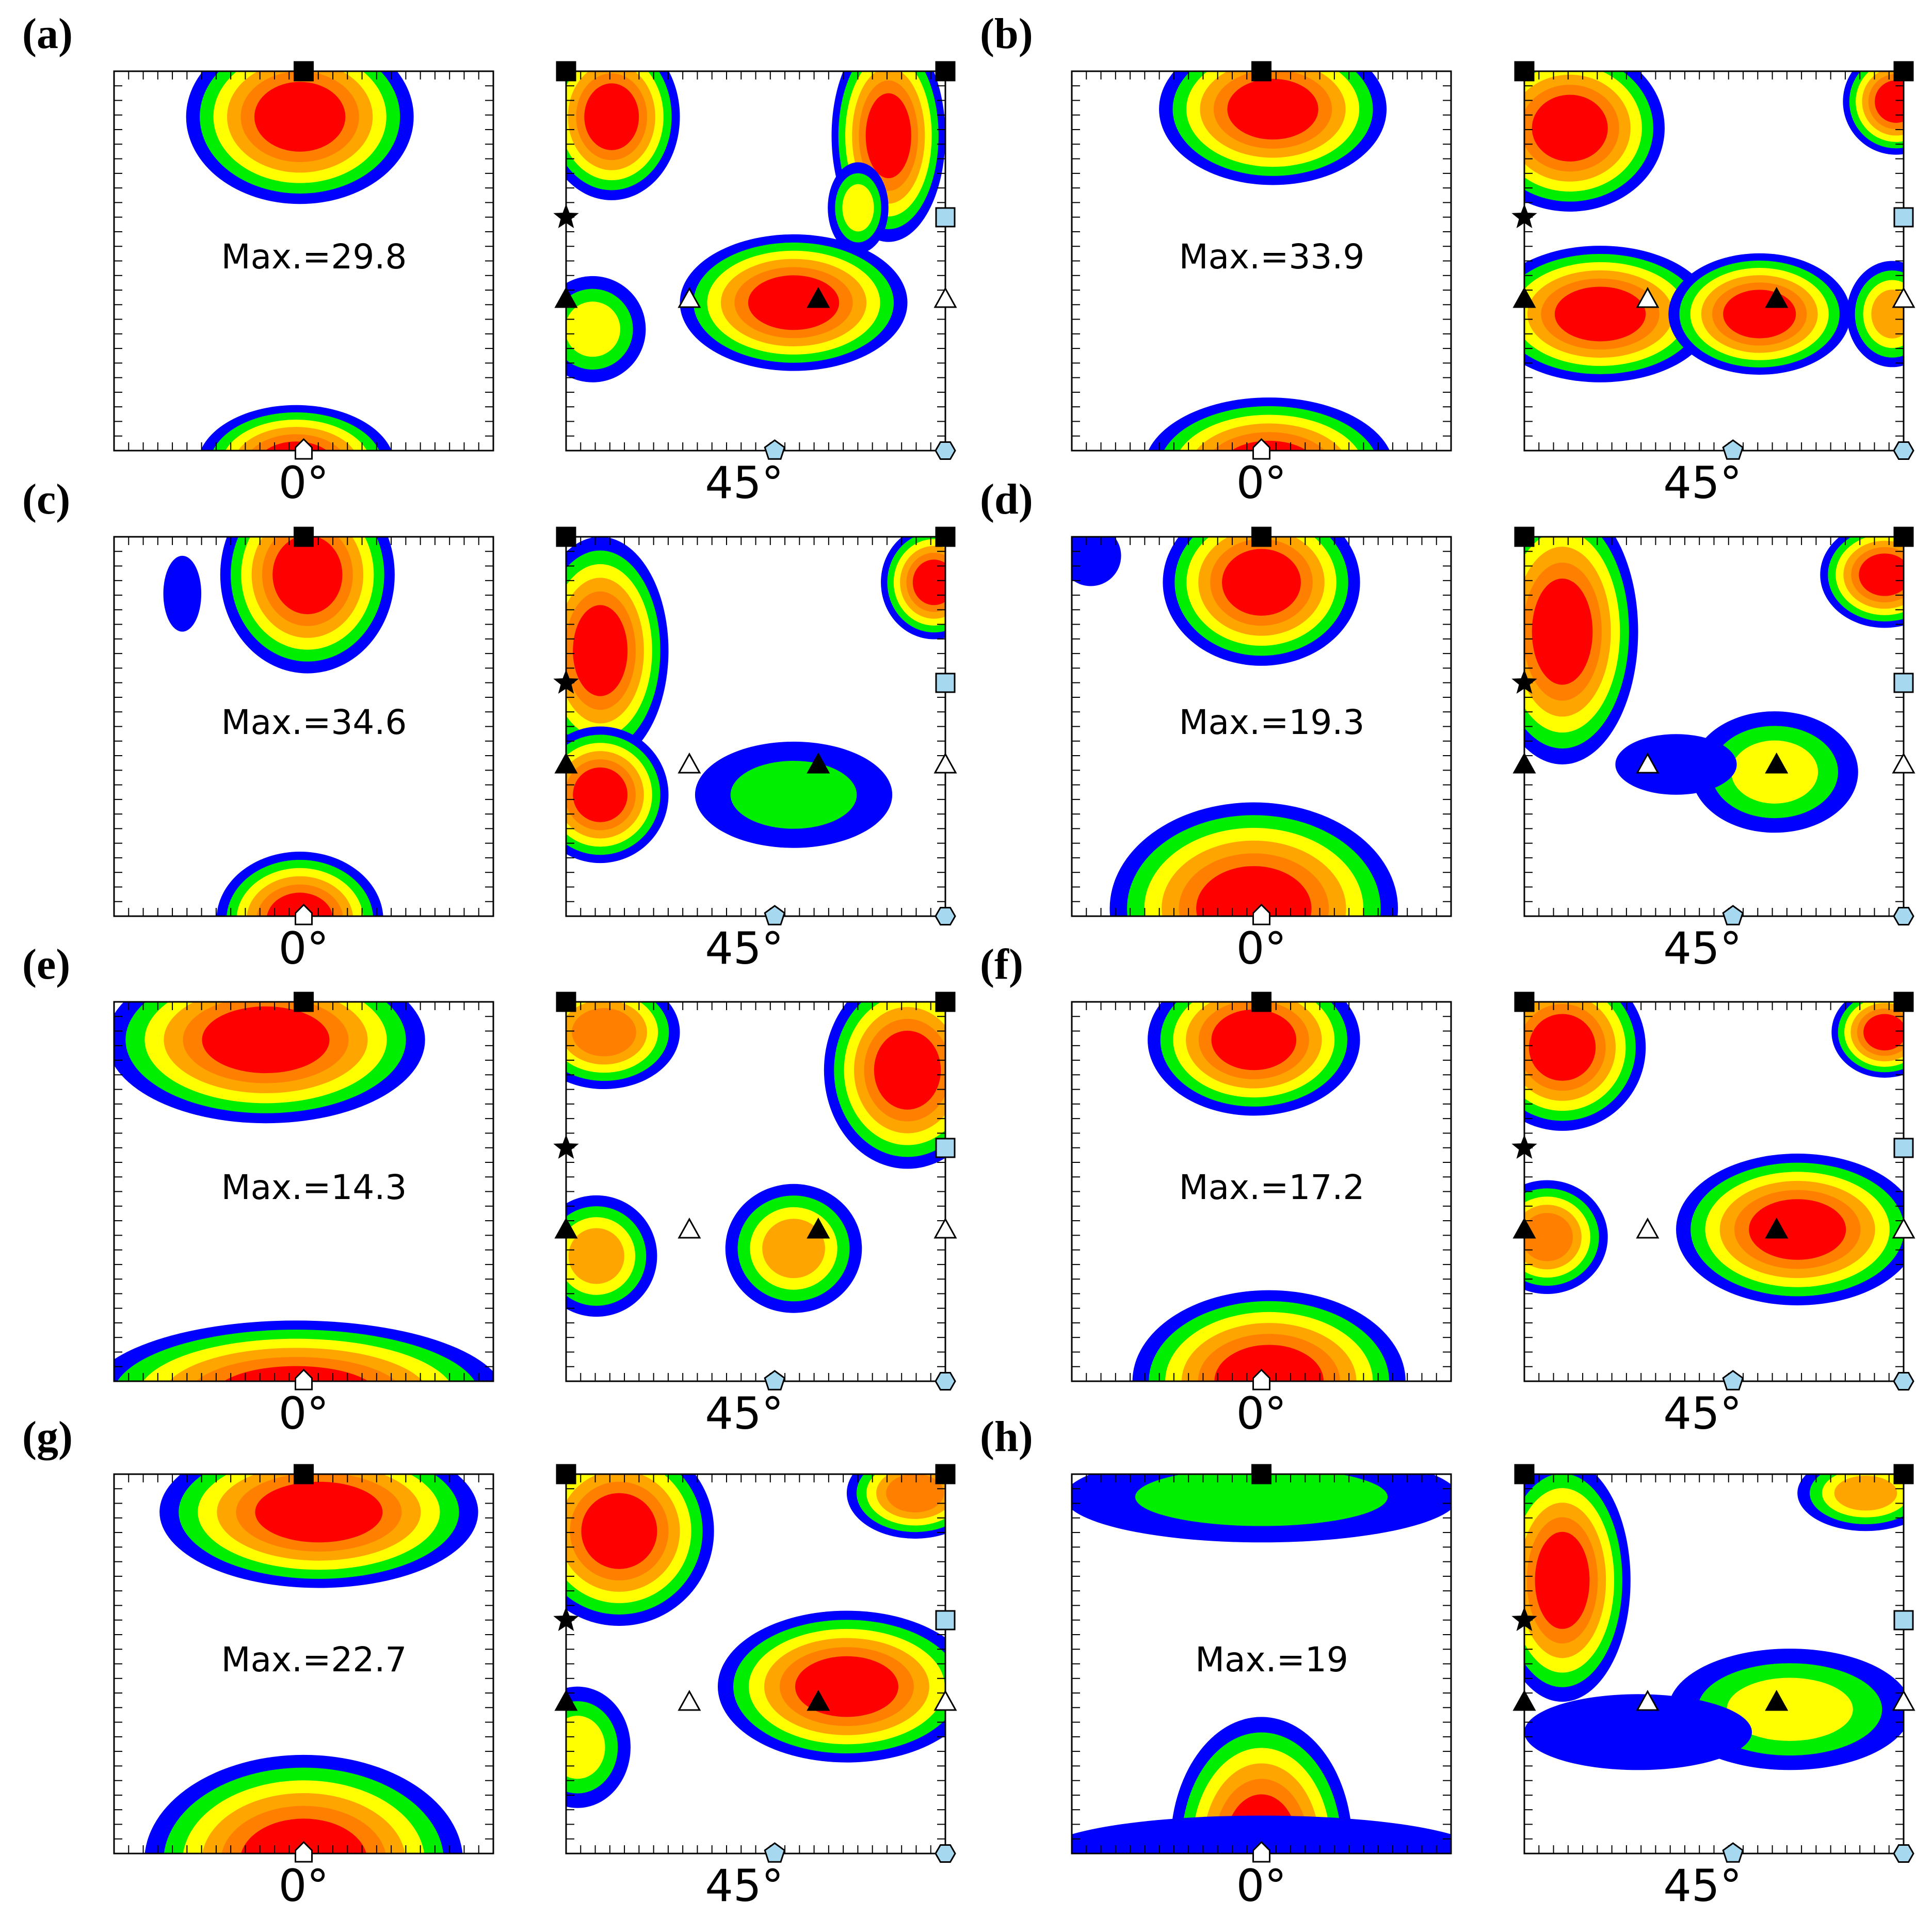 This screenshot has width=1932, height=1917. Describe the element at coordinates (1448, 1190) in the screenshot. I see `panel-f: (f) 0° Max.=17.2 45°` at that location.